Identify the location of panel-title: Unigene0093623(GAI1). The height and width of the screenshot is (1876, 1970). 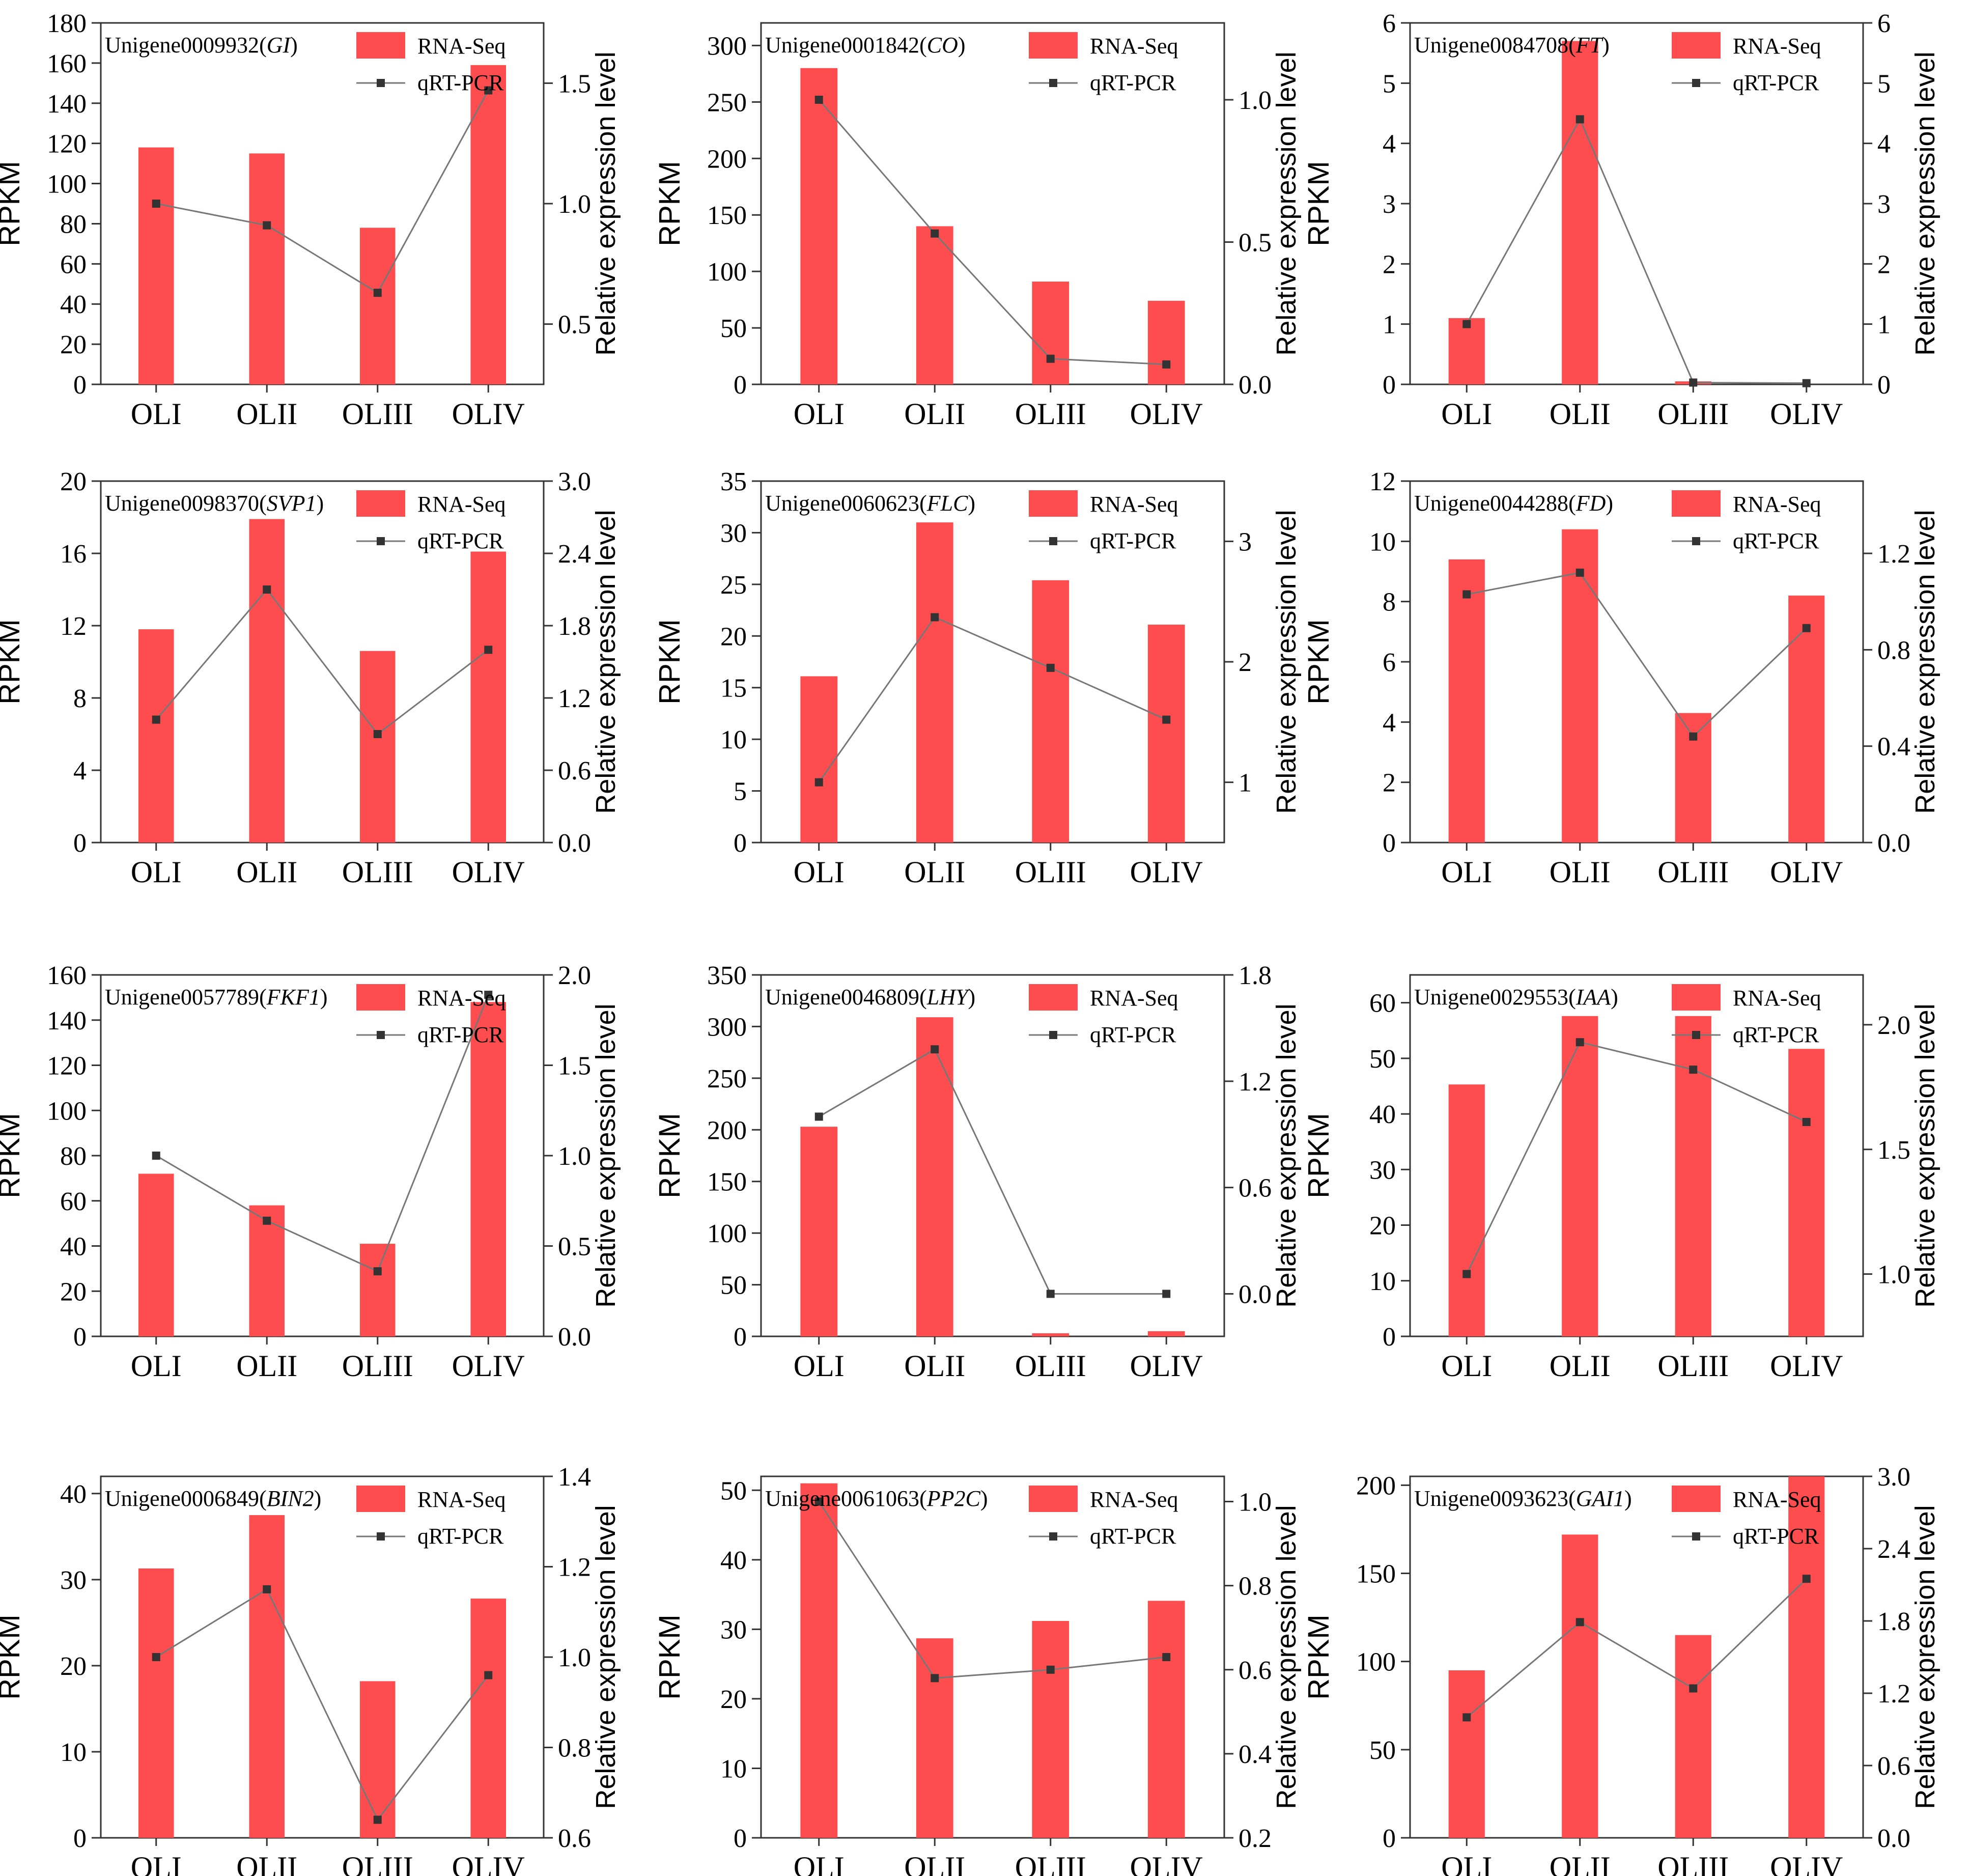
(1523, 1498).